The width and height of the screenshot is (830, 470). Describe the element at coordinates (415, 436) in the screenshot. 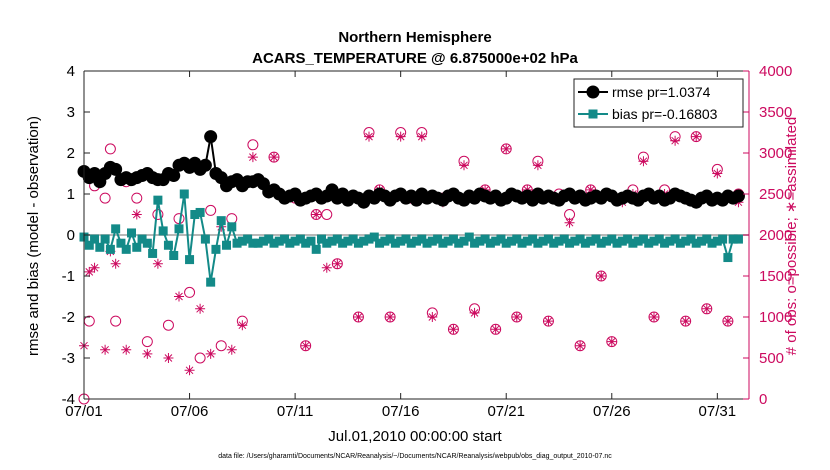

I see `x-axis-label: Jul.01,2010 00:00:00 start` at that location.